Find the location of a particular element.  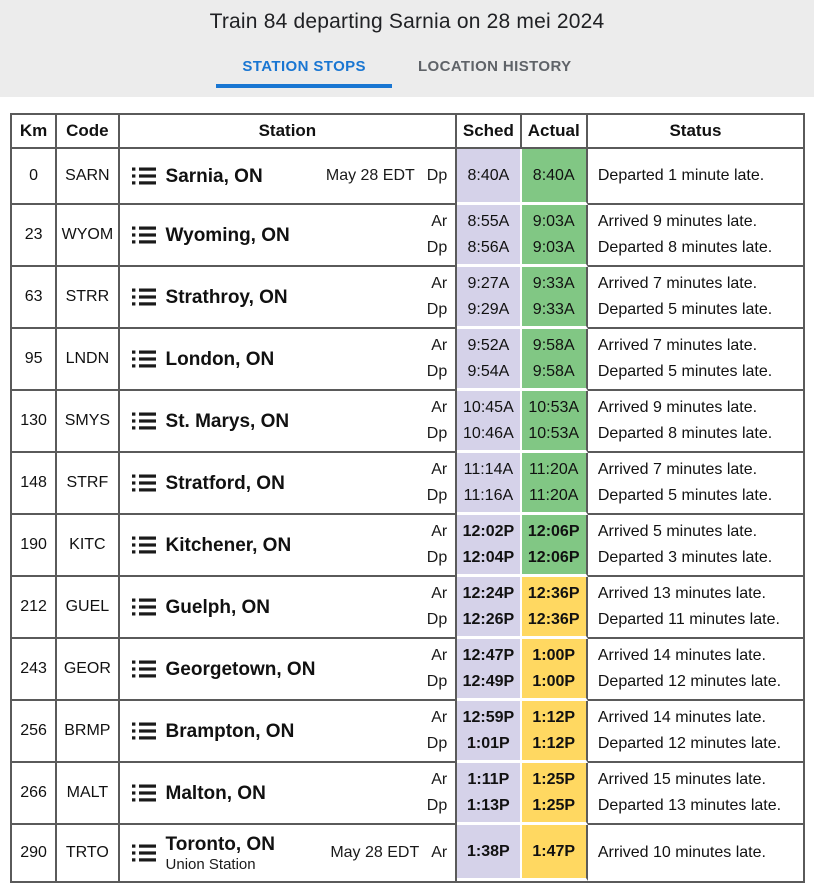

code-cell: GUEL is located at coordinates (88, 608).